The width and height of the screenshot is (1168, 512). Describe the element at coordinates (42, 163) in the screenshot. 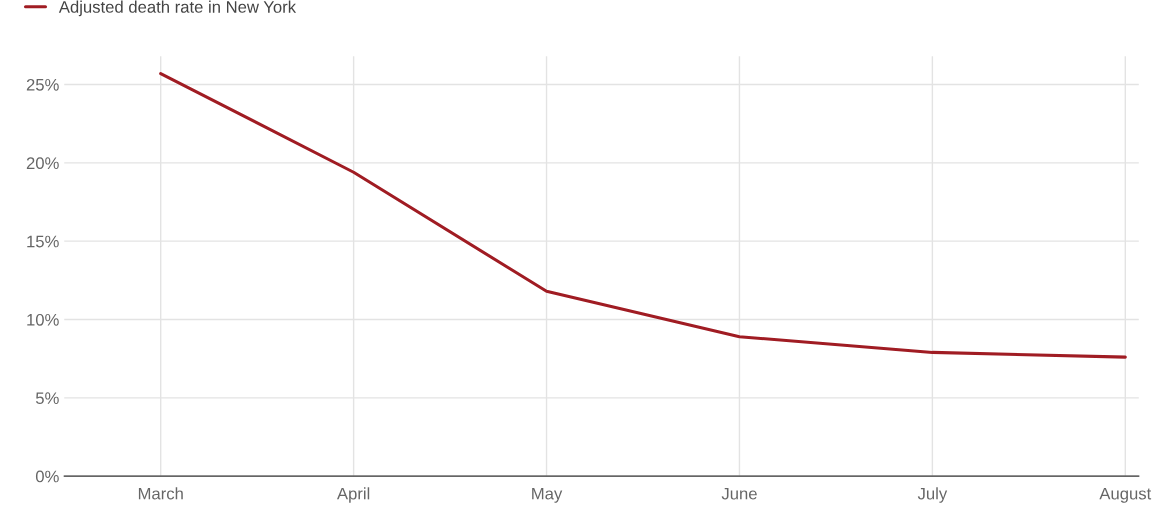

I see `y-tick-label: 20%` at that location.